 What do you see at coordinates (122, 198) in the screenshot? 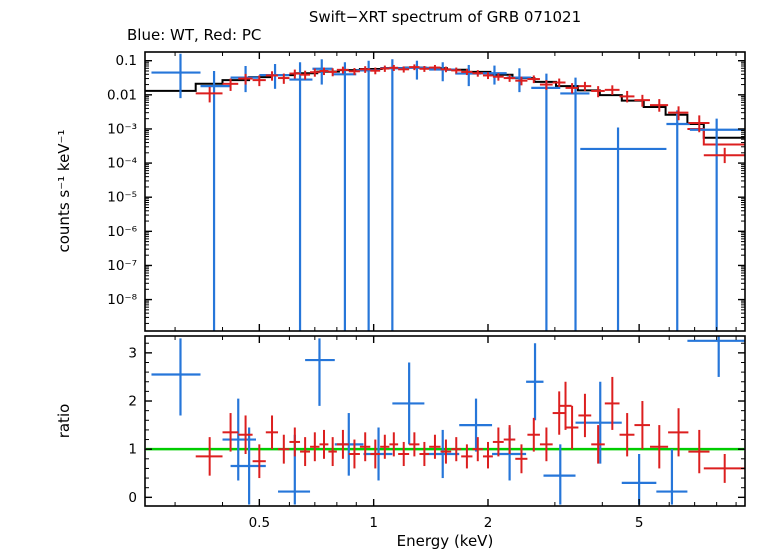
I see `svg-text: 10⁻⁵` at bounding box center [122, 198].